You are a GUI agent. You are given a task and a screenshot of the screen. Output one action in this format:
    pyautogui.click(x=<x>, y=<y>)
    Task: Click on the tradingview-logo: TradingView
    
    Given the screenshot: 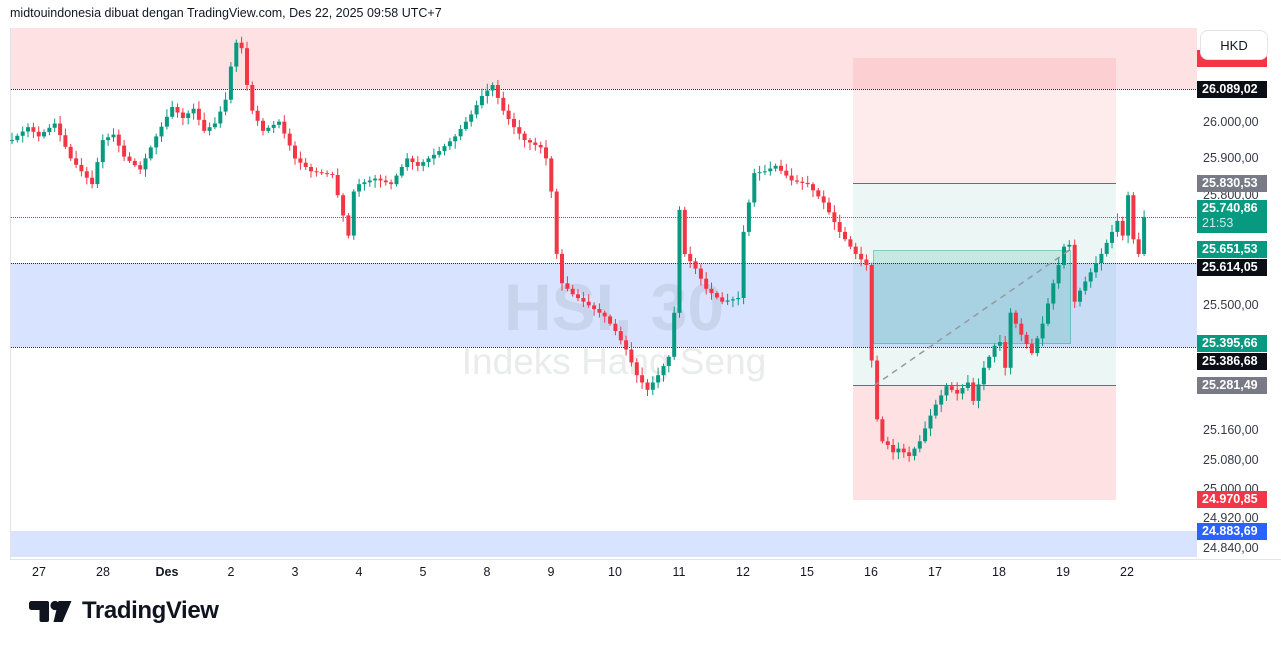 What is the action you would take?
    pyautogui.click(x=123, y=611)
    